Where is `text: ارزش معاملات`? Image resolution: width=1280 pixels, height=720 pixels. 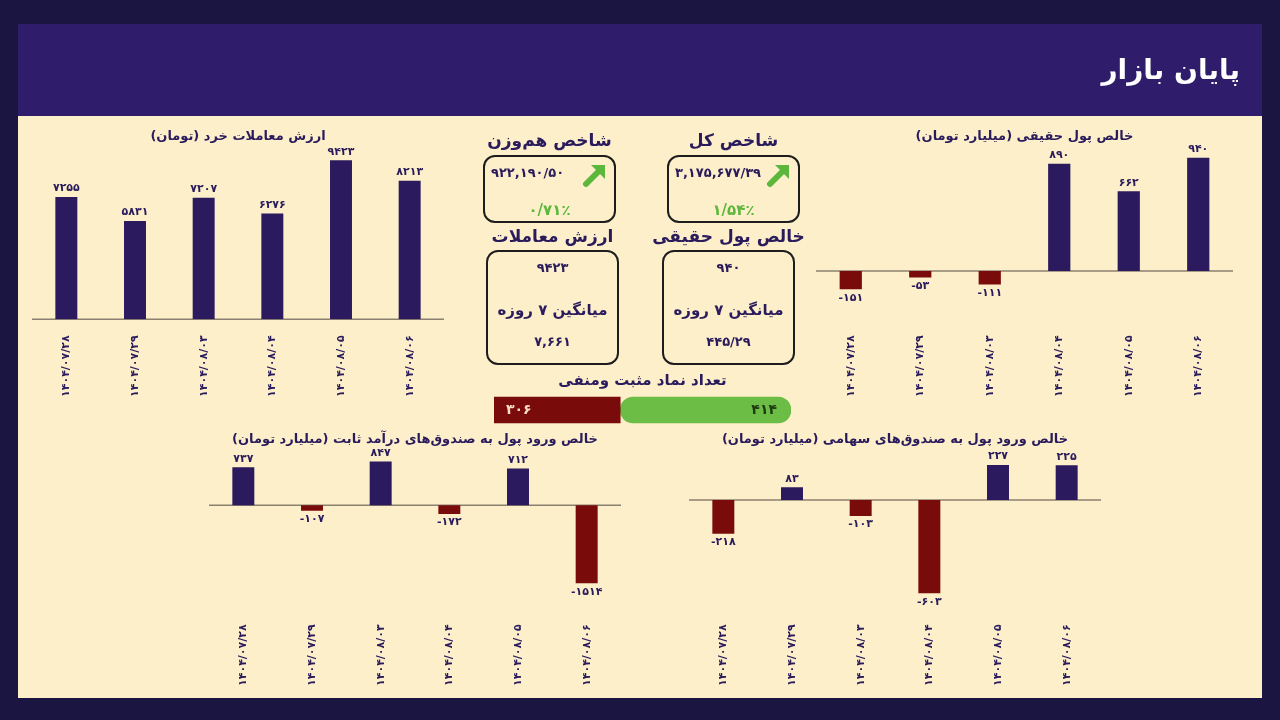 text: ارزش معاملات is located at coordinates (552, 236).